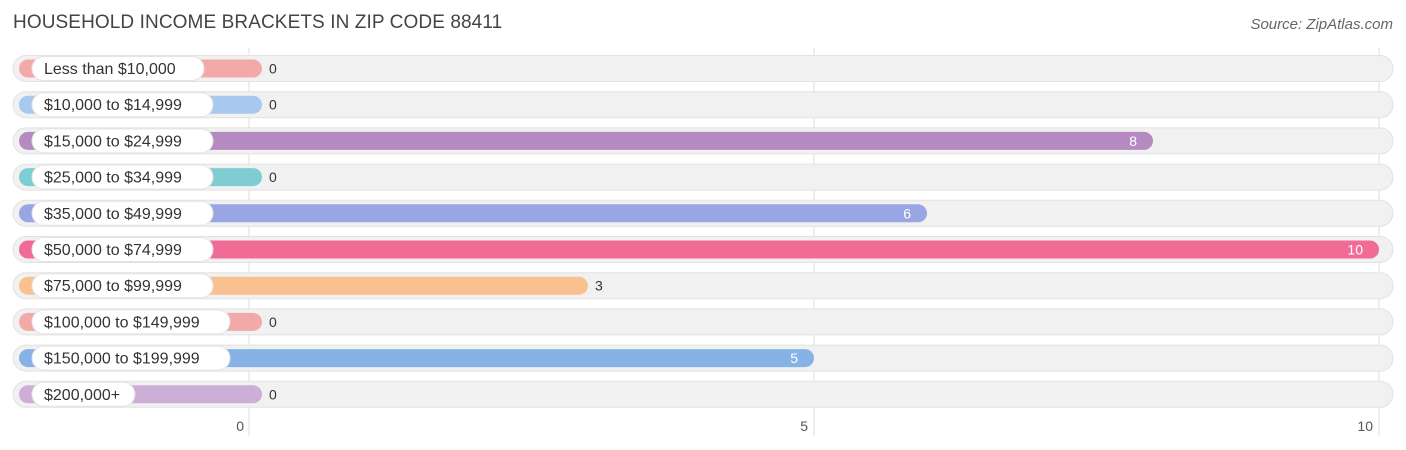  I want to click on category-label: $35,000 to $49,999, so click(113, 214).